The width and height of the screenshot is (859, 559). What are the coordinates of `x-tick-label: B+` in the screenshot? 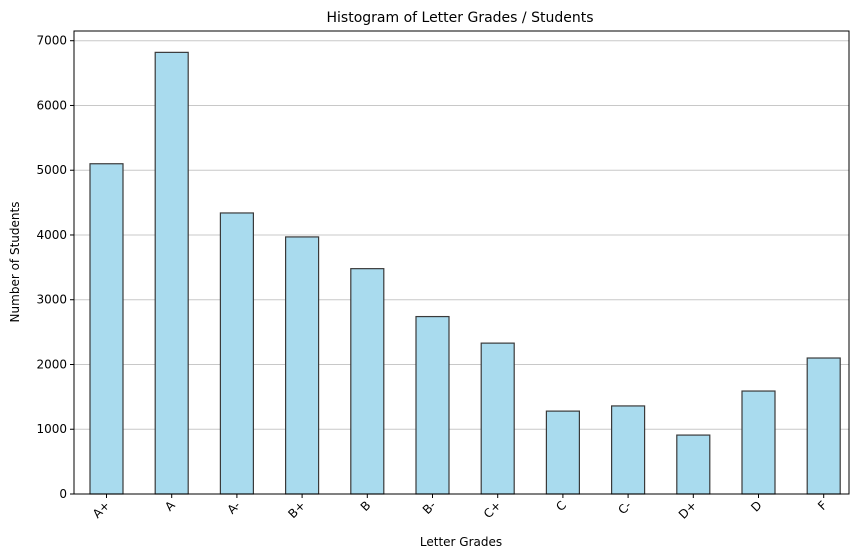 It's located at (296, 509).